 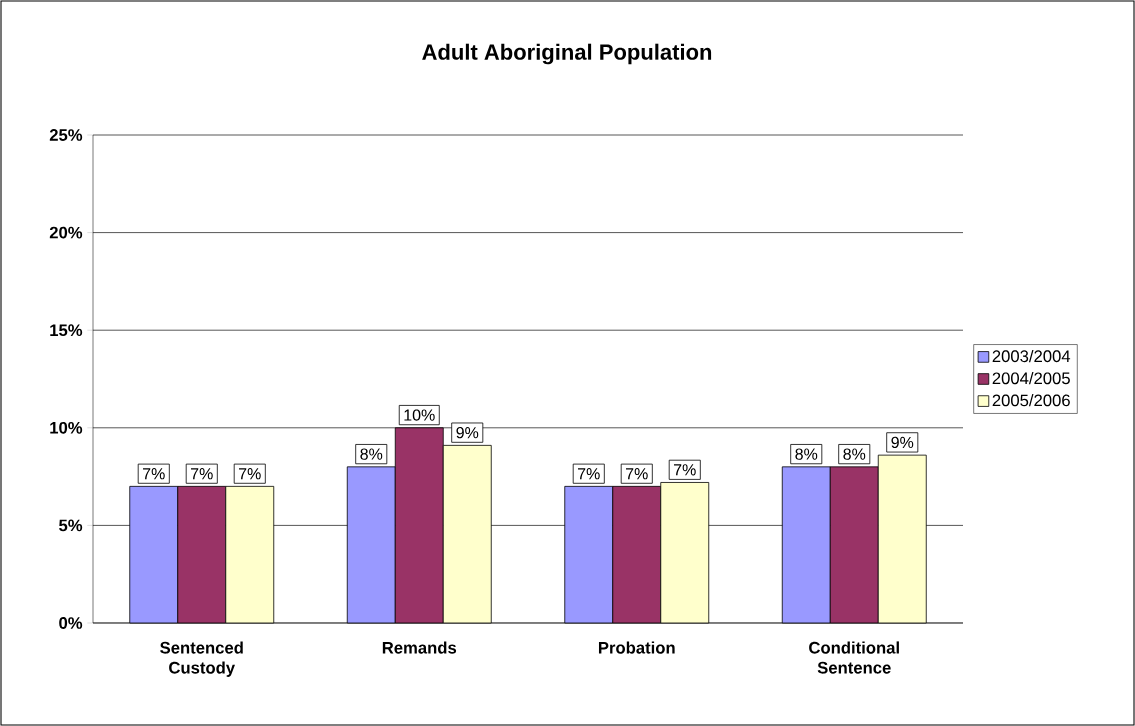 I want to click on y-tick-label: 25%, so click(x=66, y=135).